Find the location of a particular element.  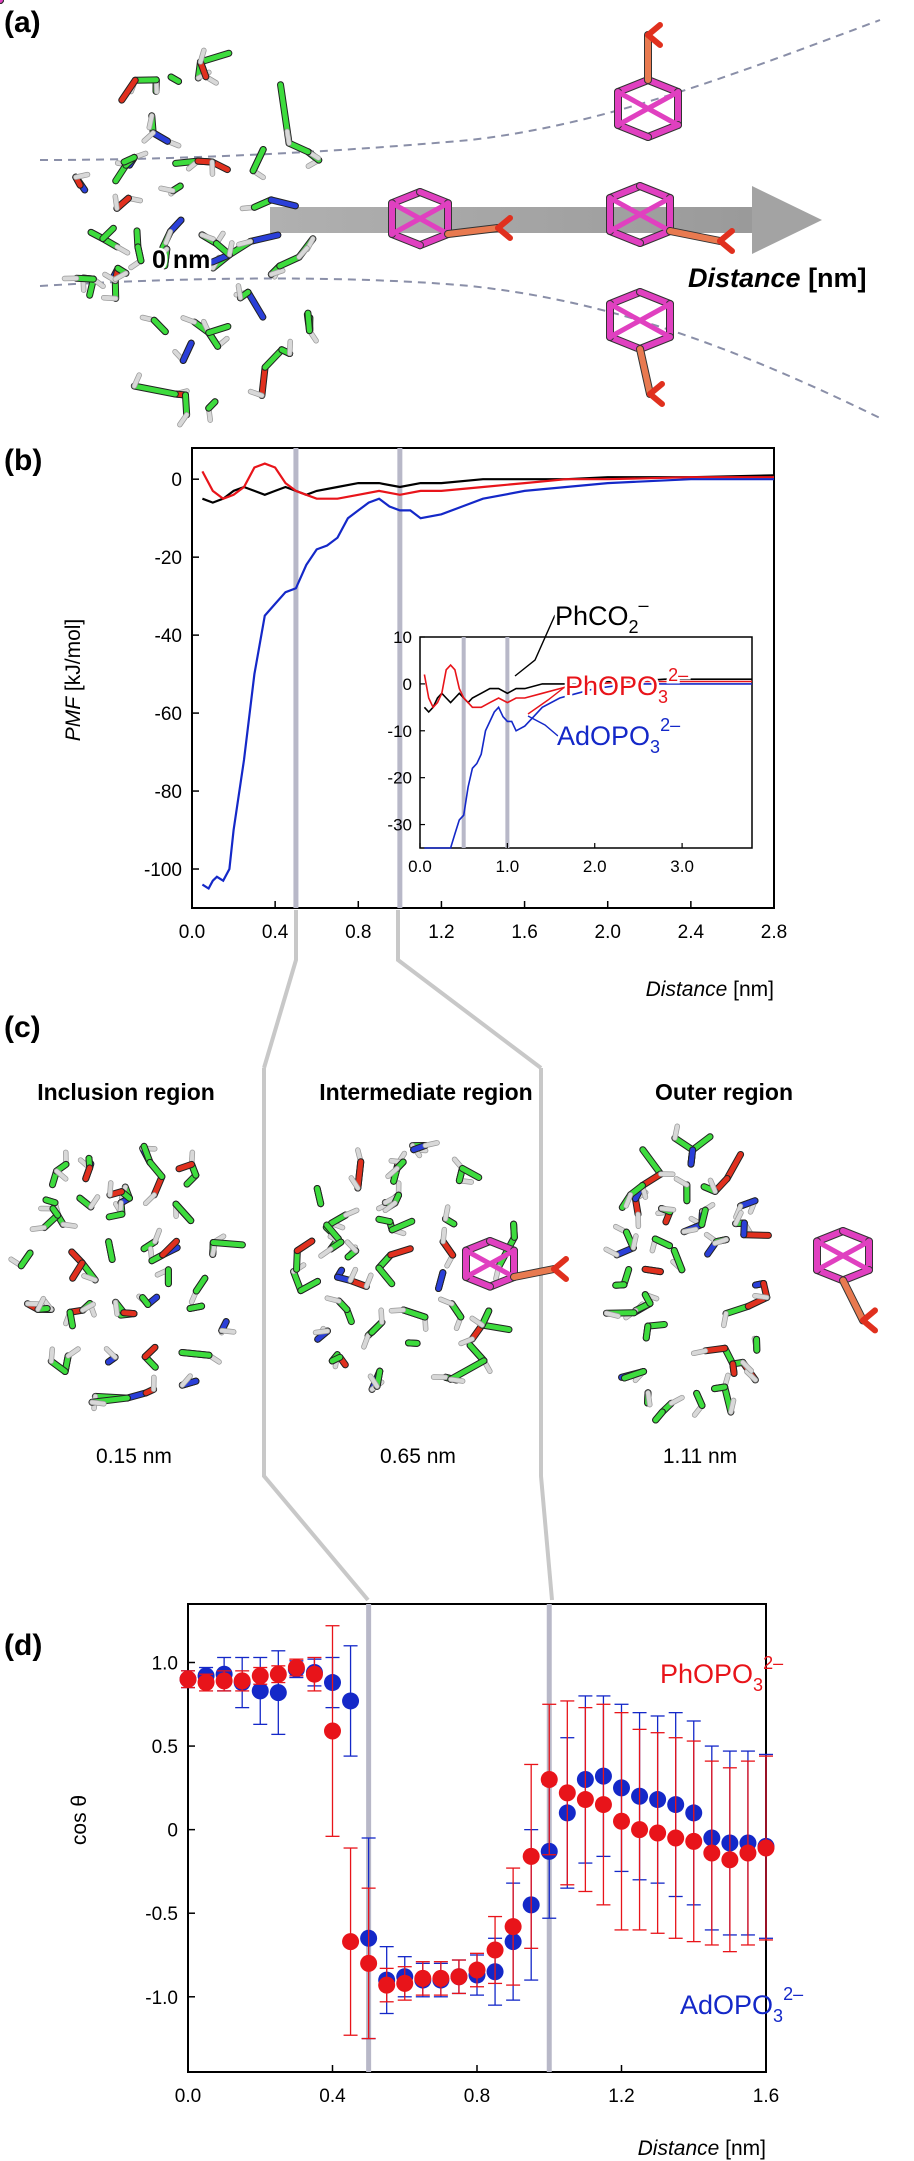

pmf-legend-label-phco2: PhCO2– is located at coordinates (602, 616).